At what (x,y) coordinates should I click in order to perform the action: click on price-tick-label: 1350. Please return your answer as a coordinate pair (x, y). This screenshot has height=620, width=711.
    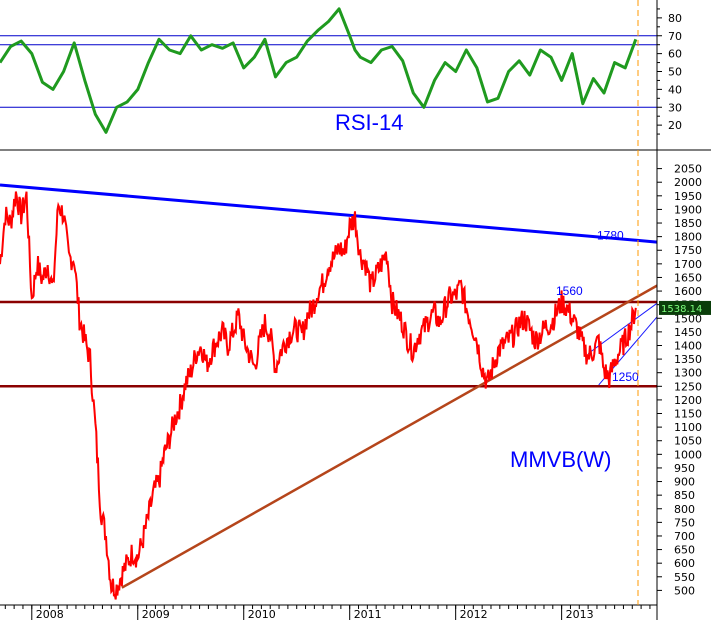
    Looking at the image, I should click on (688, 359).